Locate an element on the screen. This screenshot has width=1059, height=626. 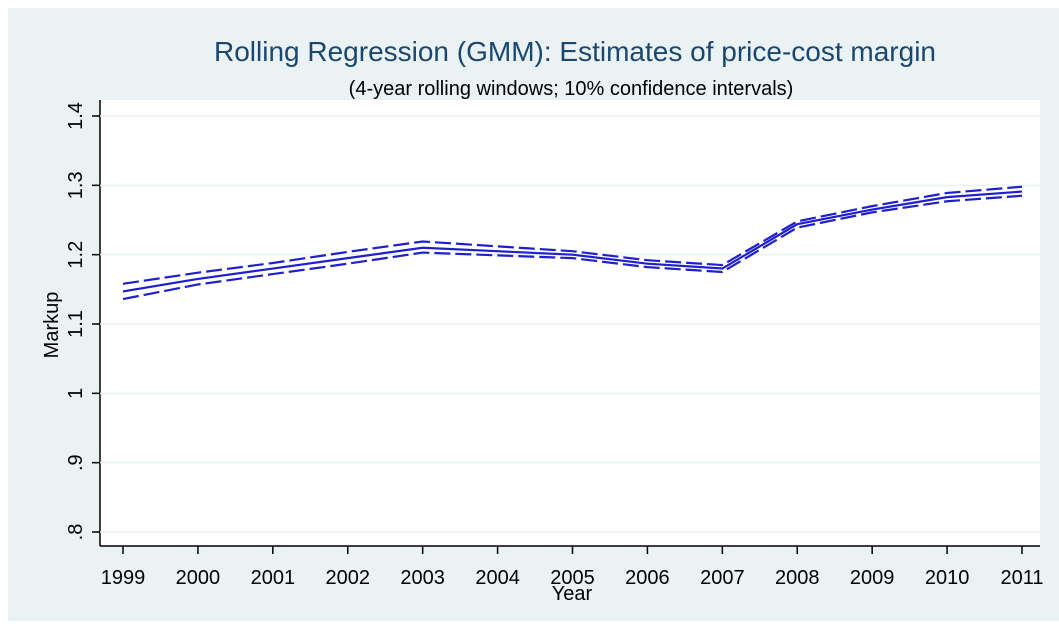
y-tick-label: .8 is located at coordinates (76, 532).